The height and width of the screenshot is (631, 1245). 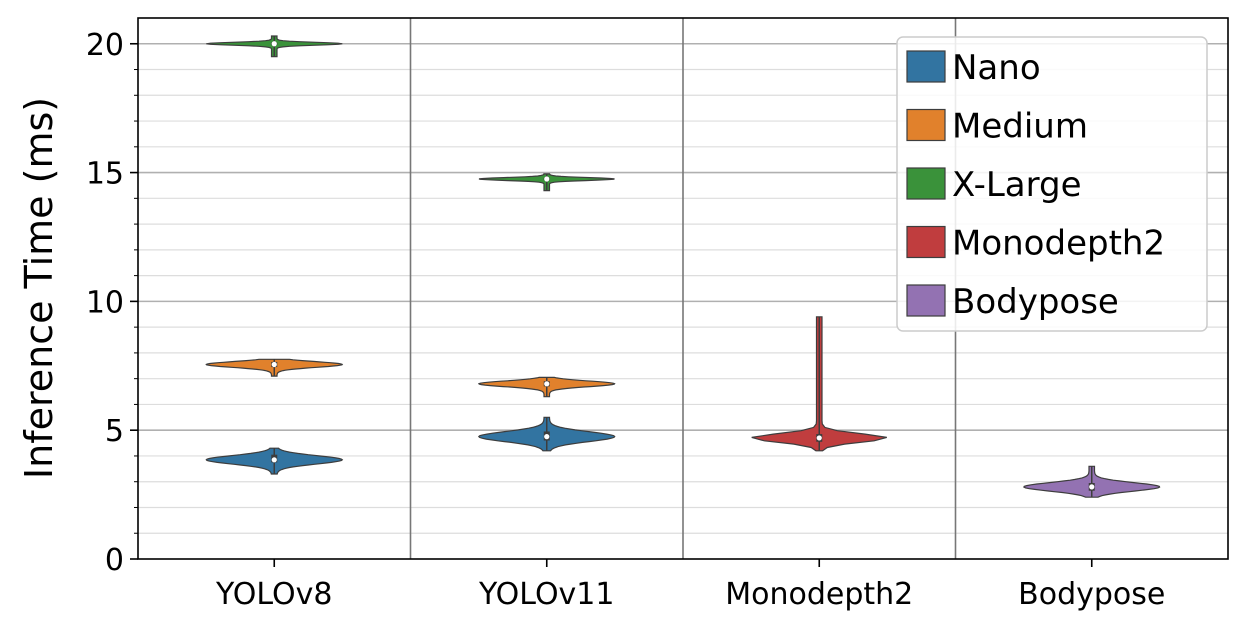 I want to click on x-tick-label: YOLOv8, so click(x=273, y=594).